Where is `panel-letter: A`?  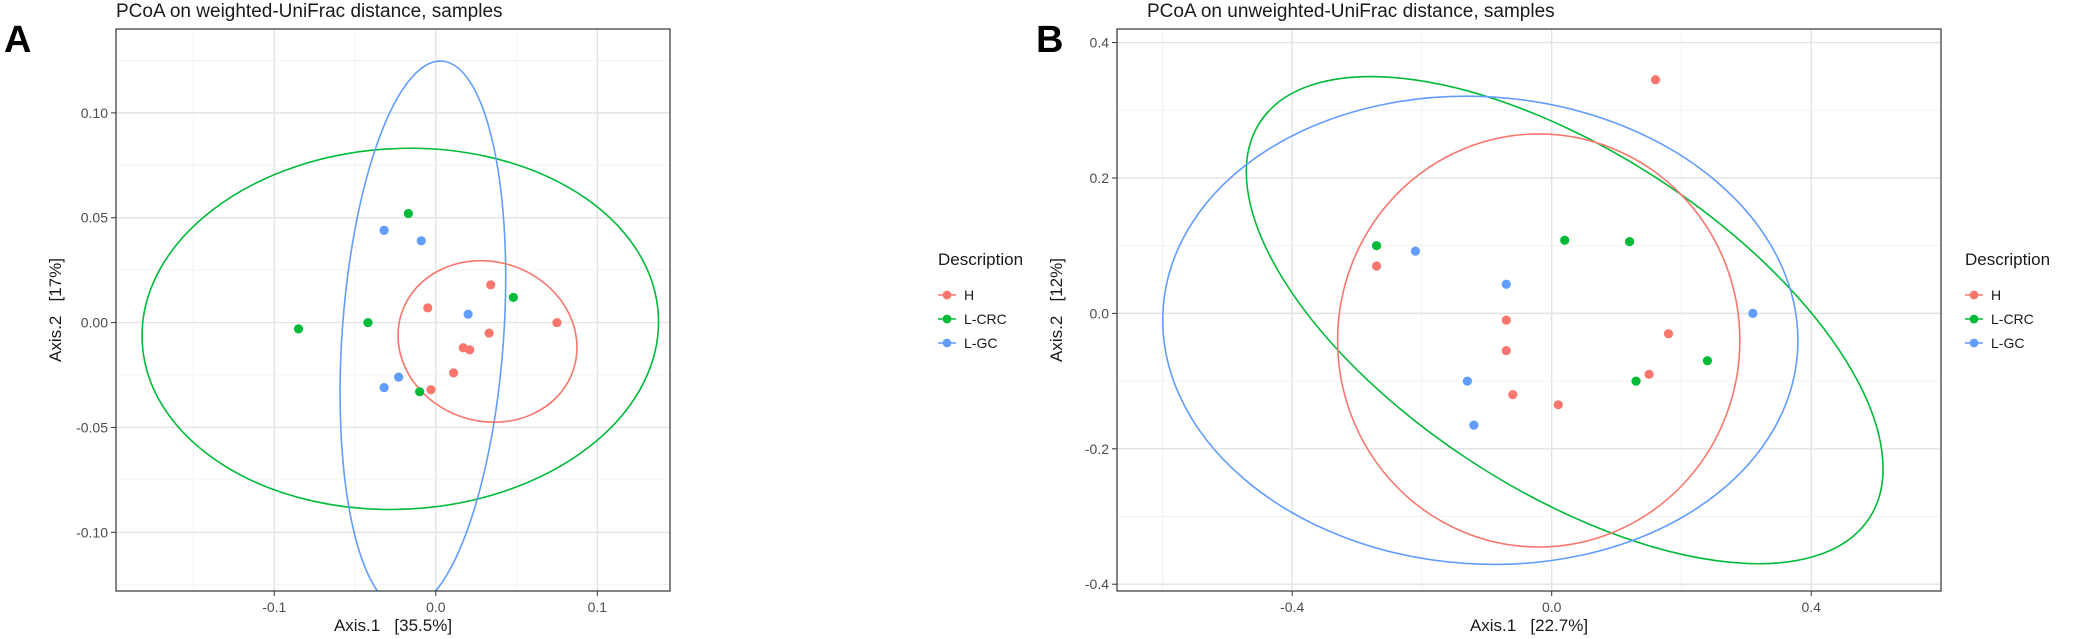
panel-letter: A is located at coordinates (17, 40).